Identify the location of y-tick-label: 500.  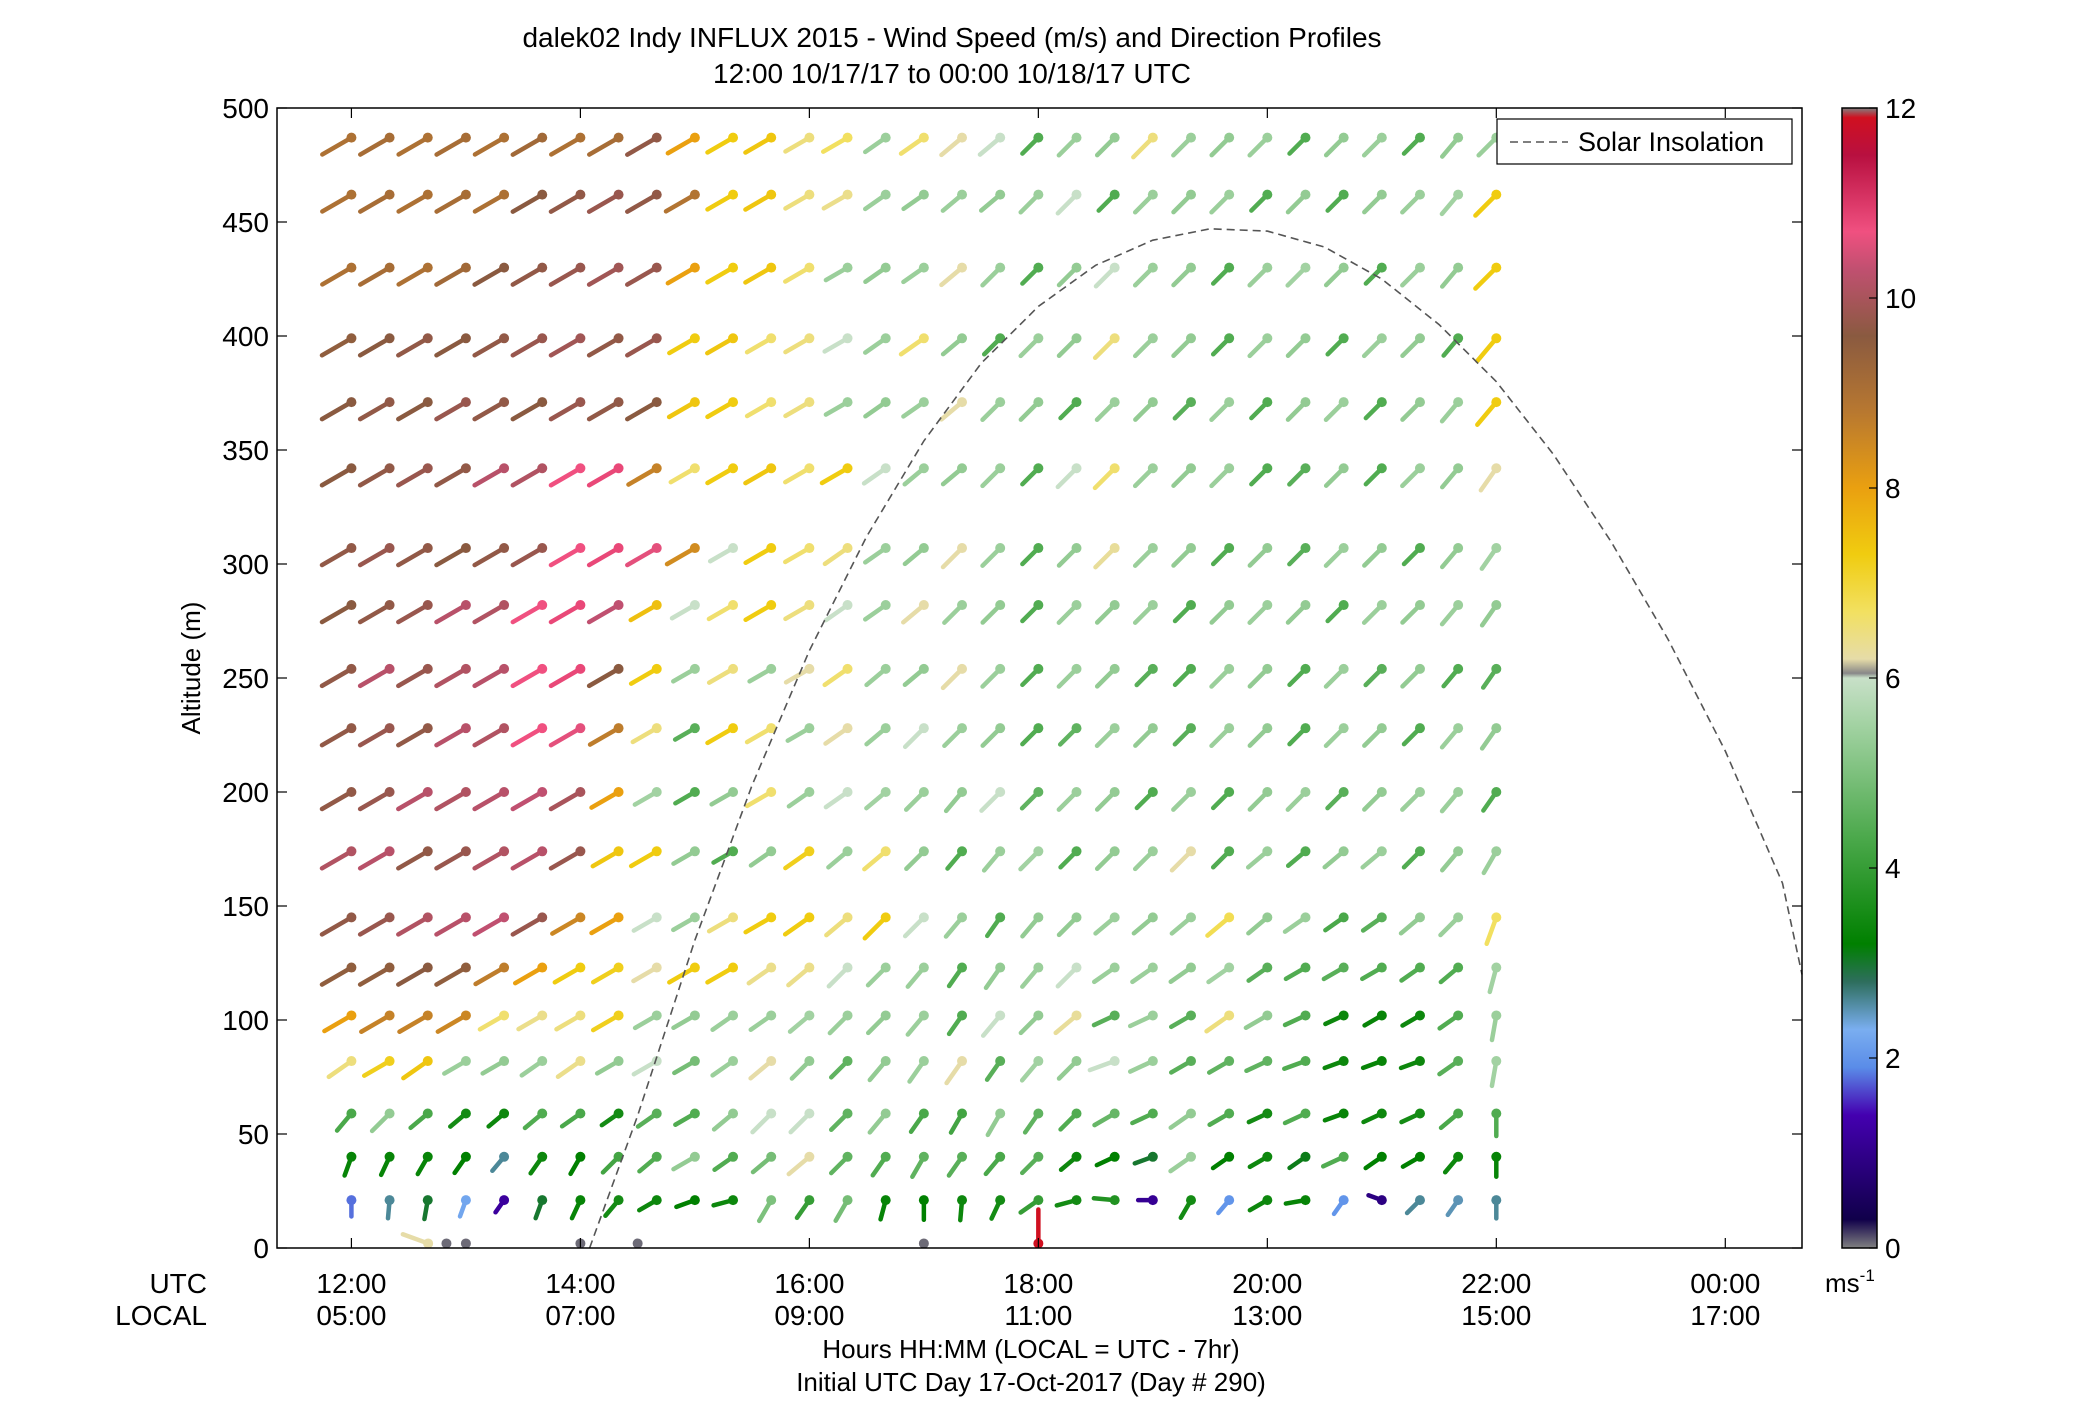
(245, 108).